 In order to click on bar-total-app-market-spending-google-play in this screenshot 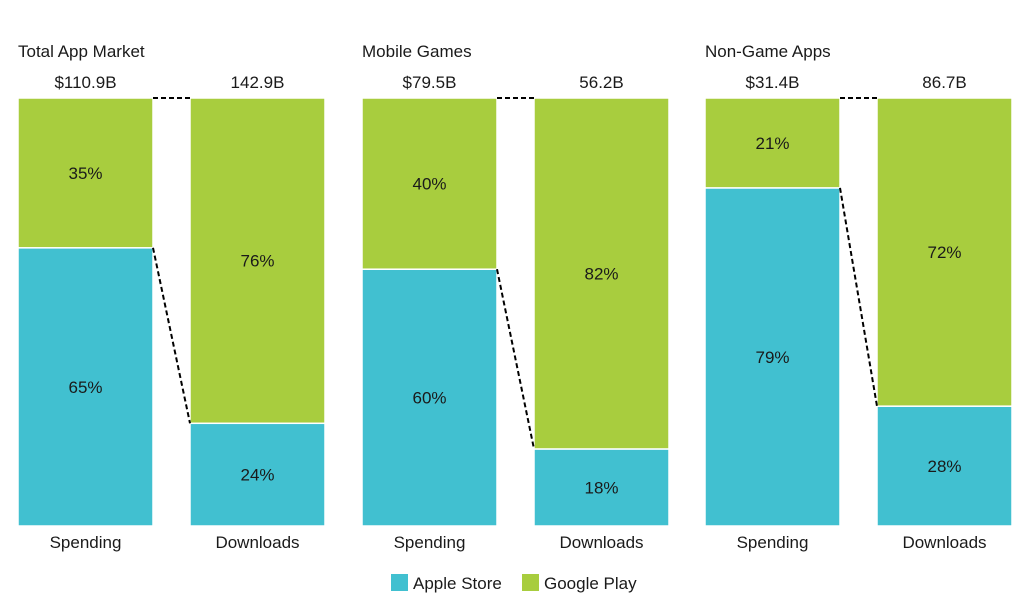, I will do `click(85, 173)`.